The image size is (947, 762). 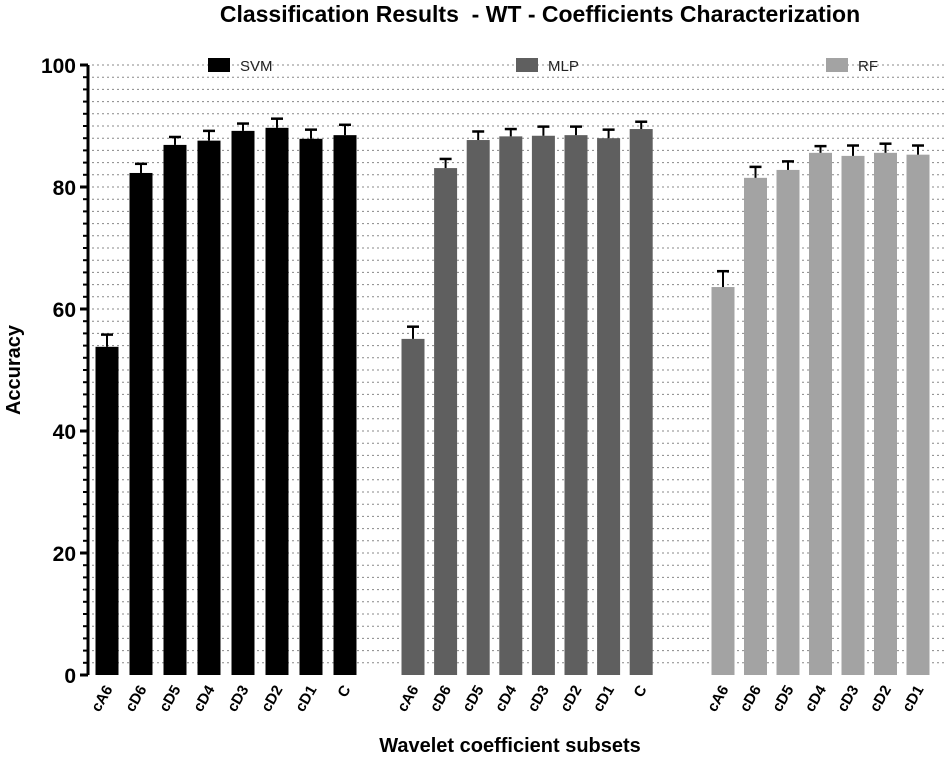 What do you see at coordinates (446, 421) in the screenshot?
I see `bar-mlp-cd6` at bounding box center [446, 421].